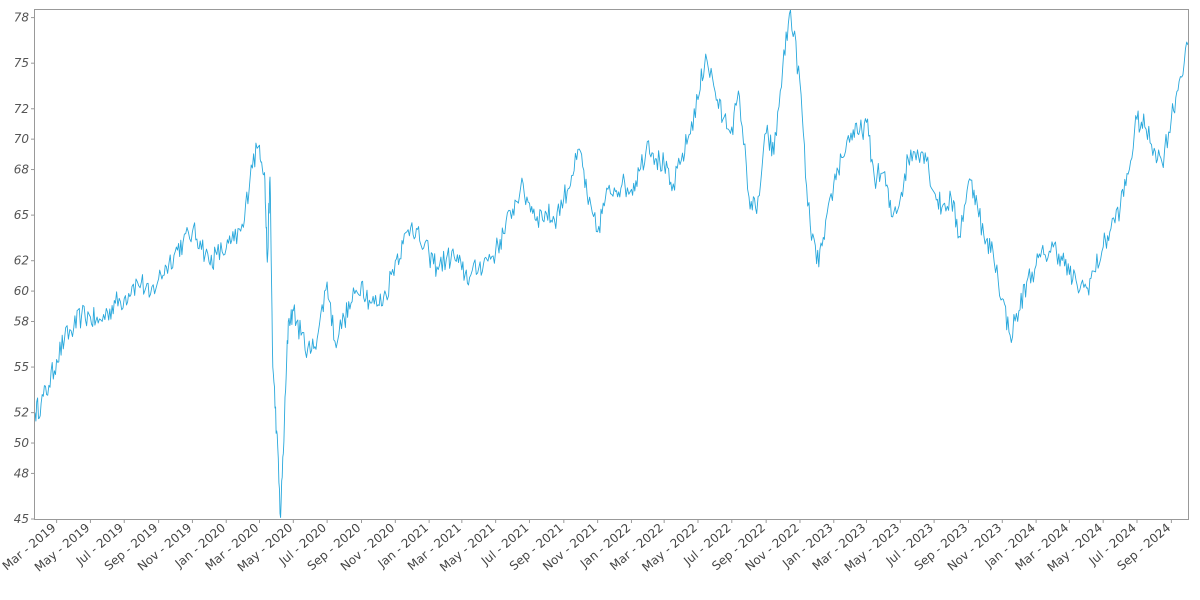  Describe the element at coordinates (22, 139) in the screenshot. I see `y-tick-label: 70` at that location.